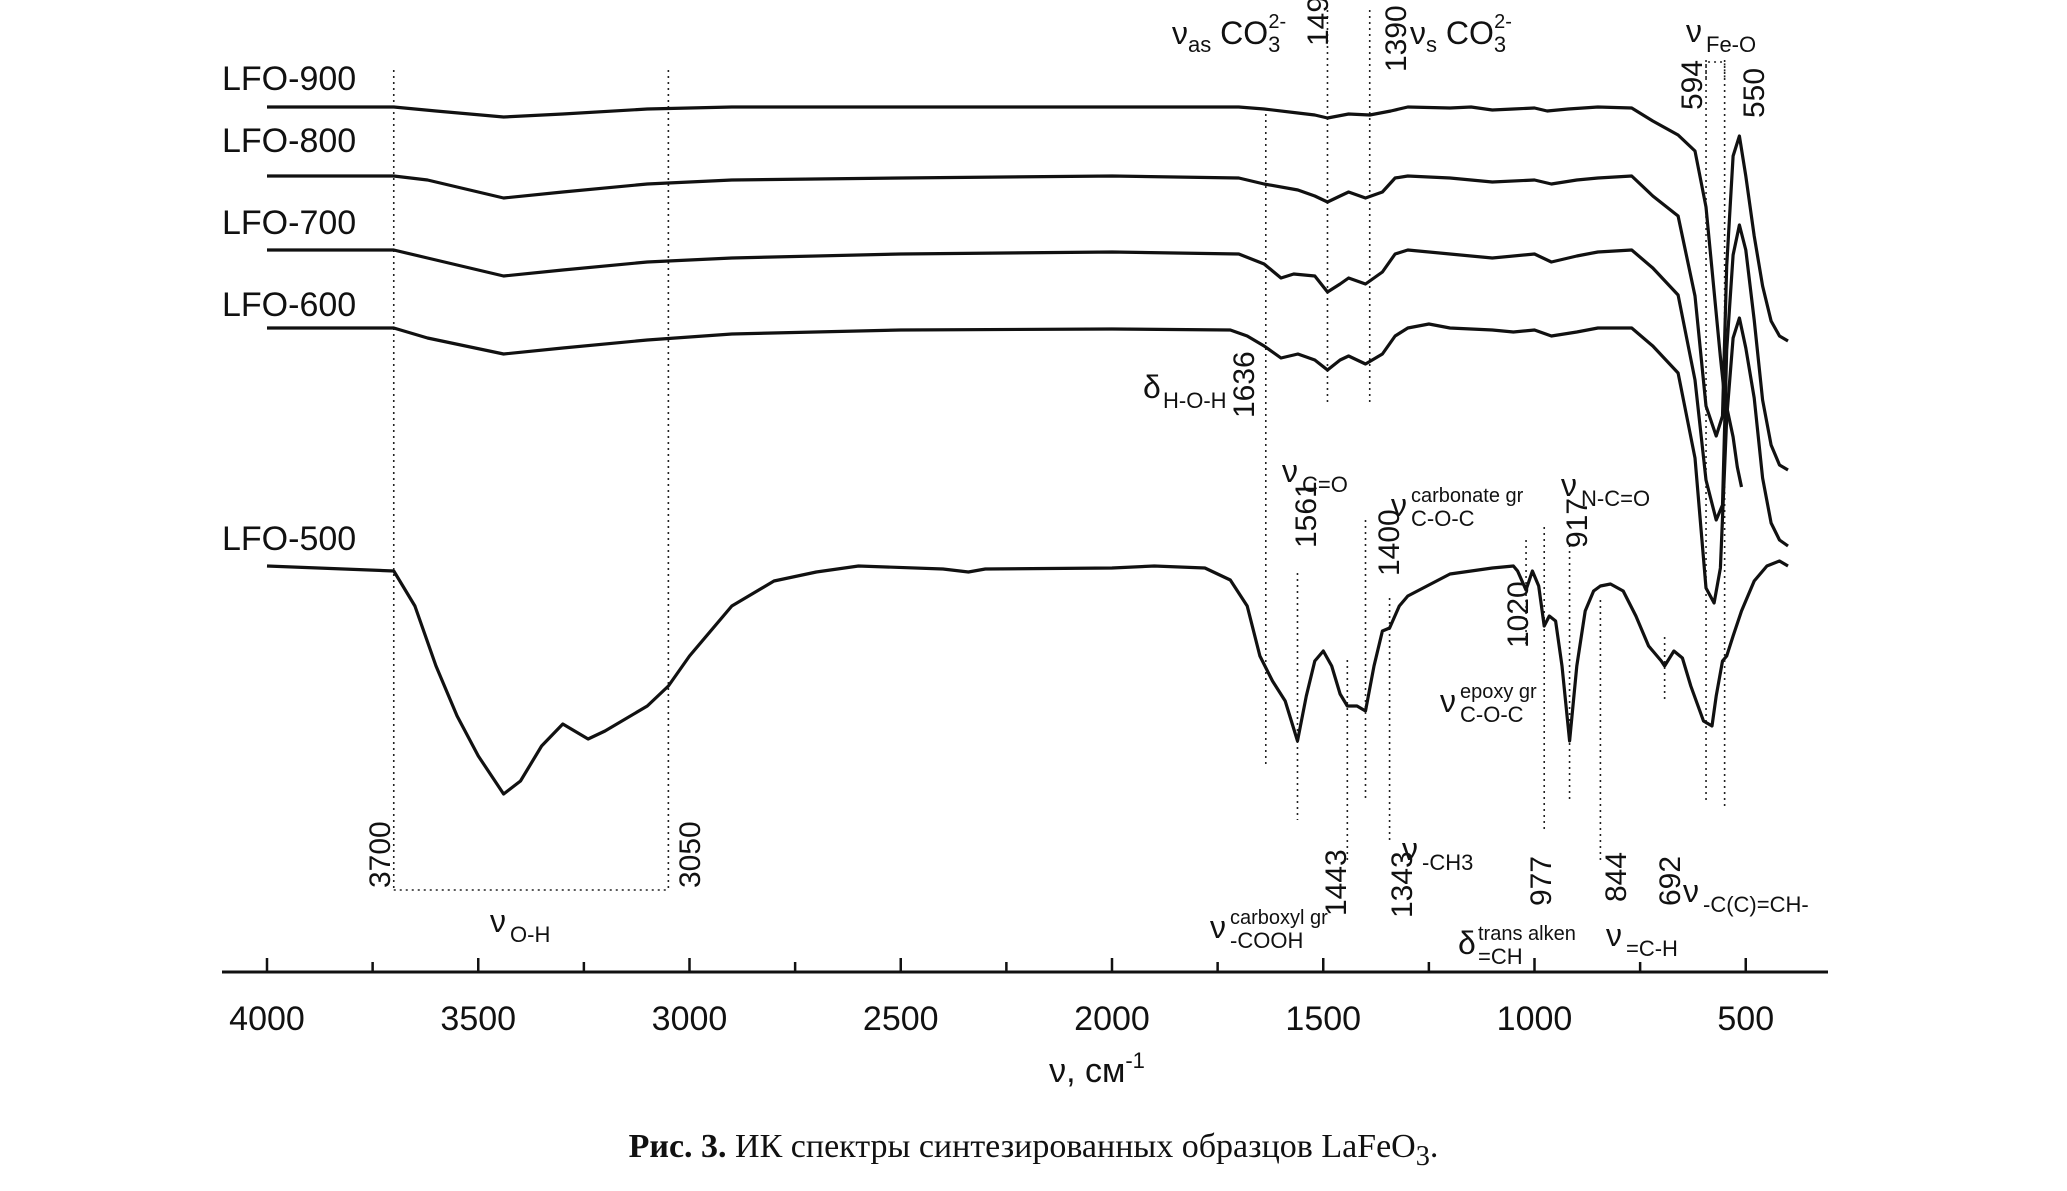 The height and width of the screenshot is (1191, 2067). I want to click on caption-subscript: 3, so click(1422, 1156).